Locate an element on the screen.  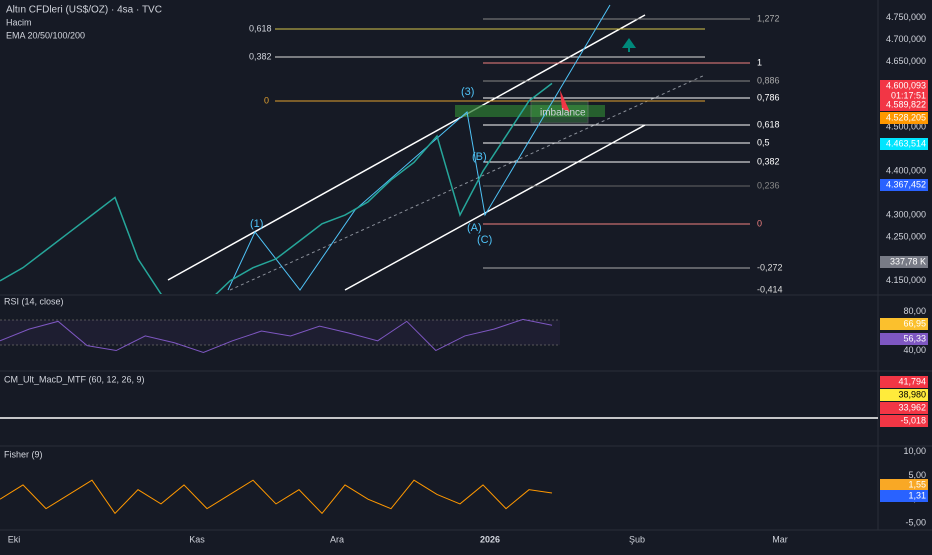
fib-left: 0,618 is located at coordinates (260, 28).